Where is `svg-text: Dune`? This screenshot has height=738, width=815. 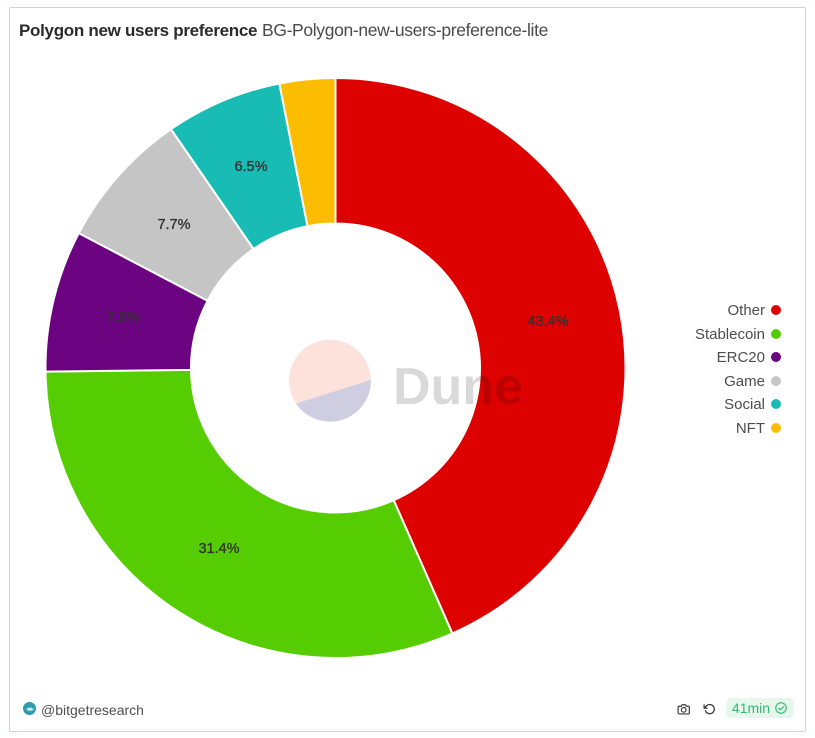 svg-text: Dune is located at coordinates (458, 387).